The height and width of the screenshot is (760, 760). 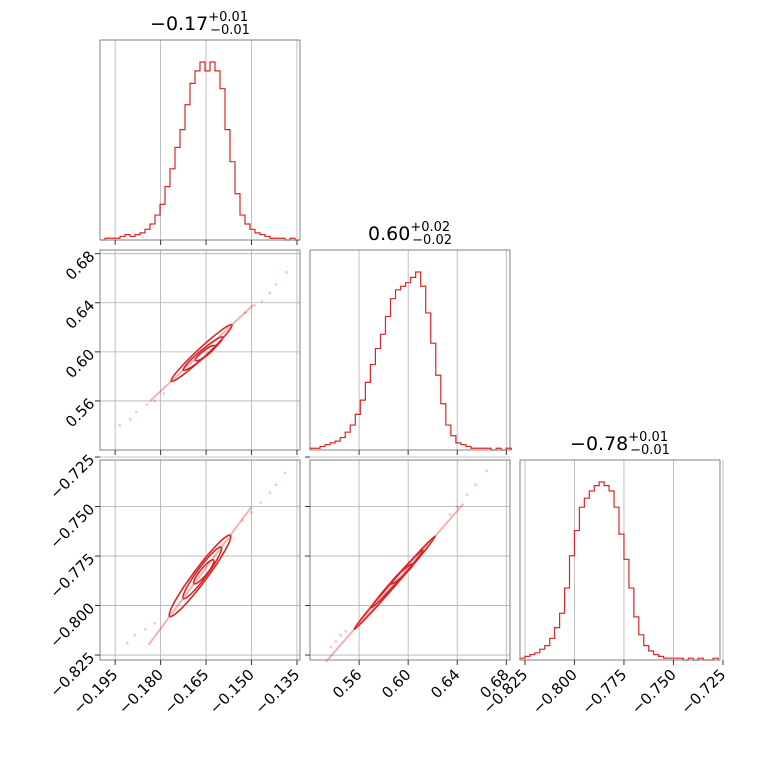 What do you see at coordinates (654, 692) in the screenshot?
I see `x-tick-label: −0.750` at bounding box center [654, 692].